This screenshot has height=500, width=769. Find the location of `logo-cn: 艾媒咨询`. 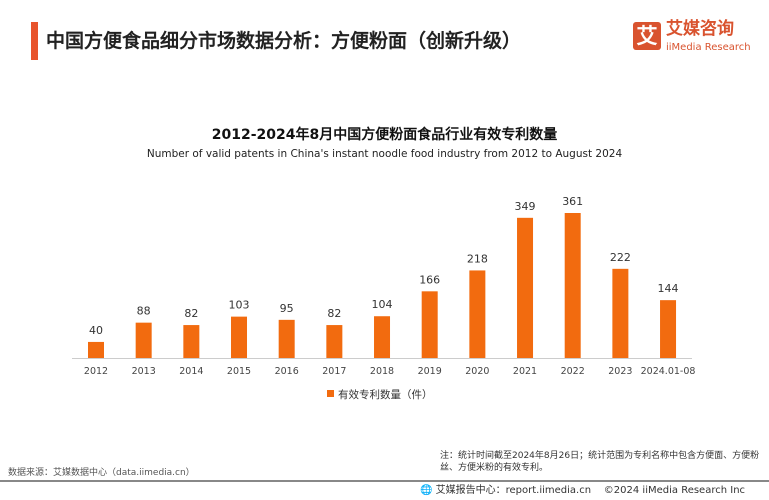

logo-cn: 艾媒咨询 is located at coordinates (700, 29).